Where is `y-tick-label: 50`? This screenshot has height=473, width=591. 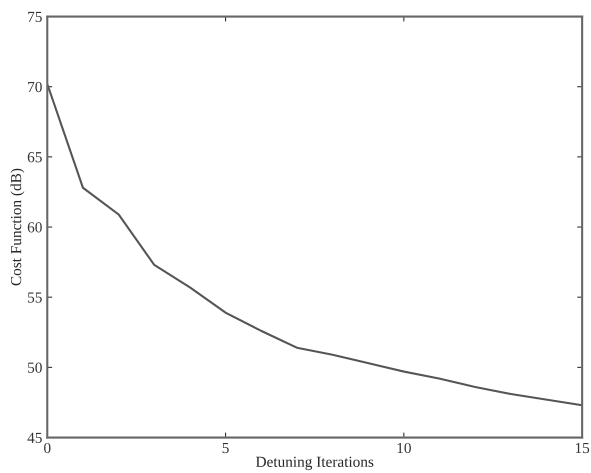
y-tick-label: 50 is located at coordinates (35, 367).